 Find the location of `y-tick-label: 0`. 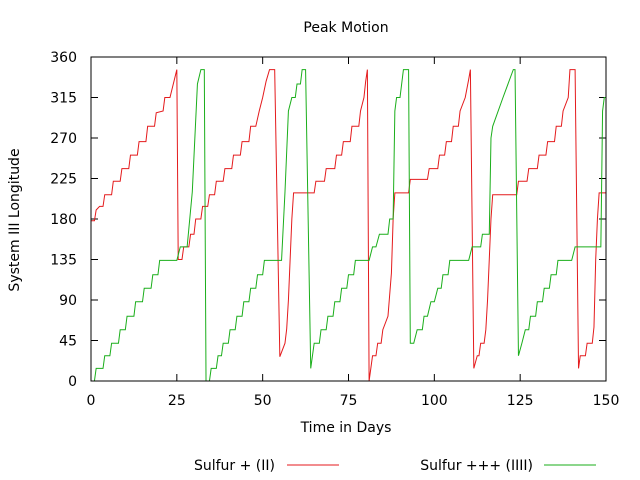

y-tick-label: 0 is located at coordinates (72, 382).